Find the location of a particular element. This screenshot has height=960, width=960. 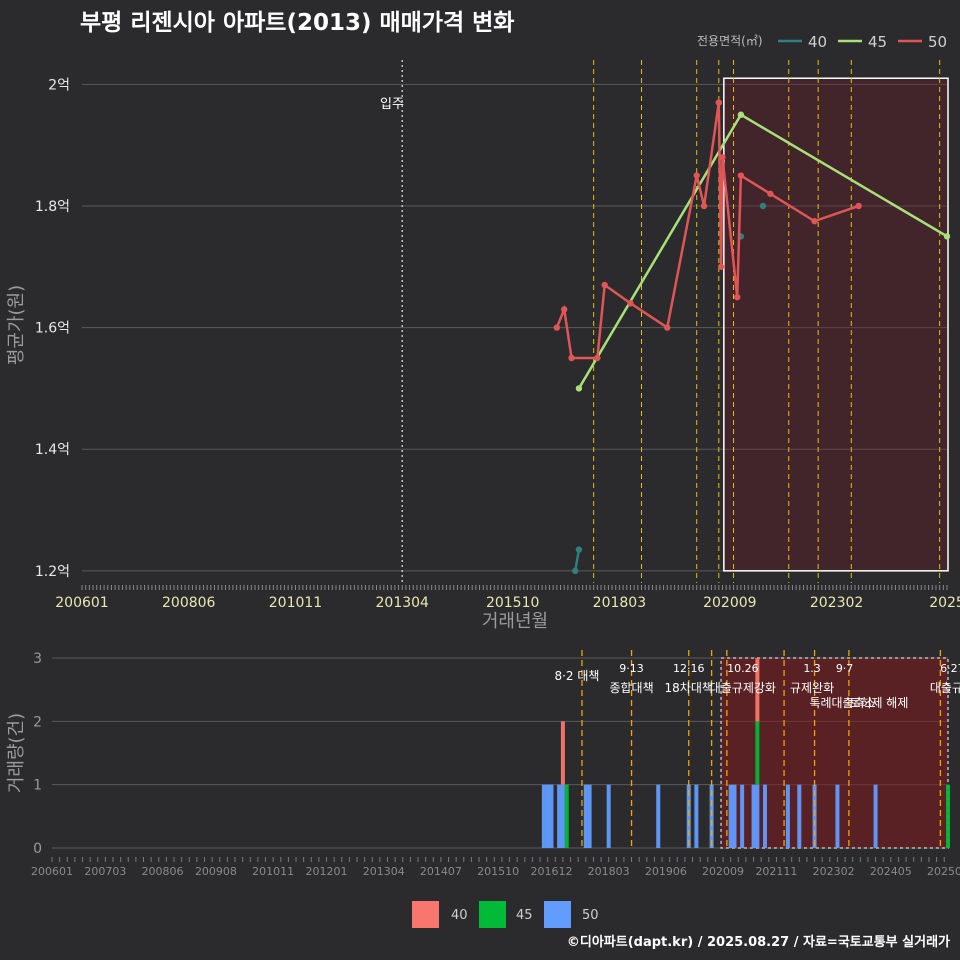

top-highlight-window is located at coordinates (836, 324).